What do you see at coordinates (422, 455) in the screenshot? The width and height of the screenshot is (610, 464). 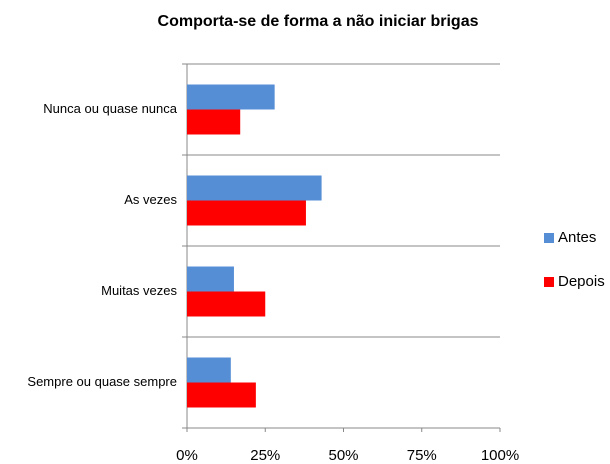 I see `x-tick-label: 75%` at bounding box center [422, 455].